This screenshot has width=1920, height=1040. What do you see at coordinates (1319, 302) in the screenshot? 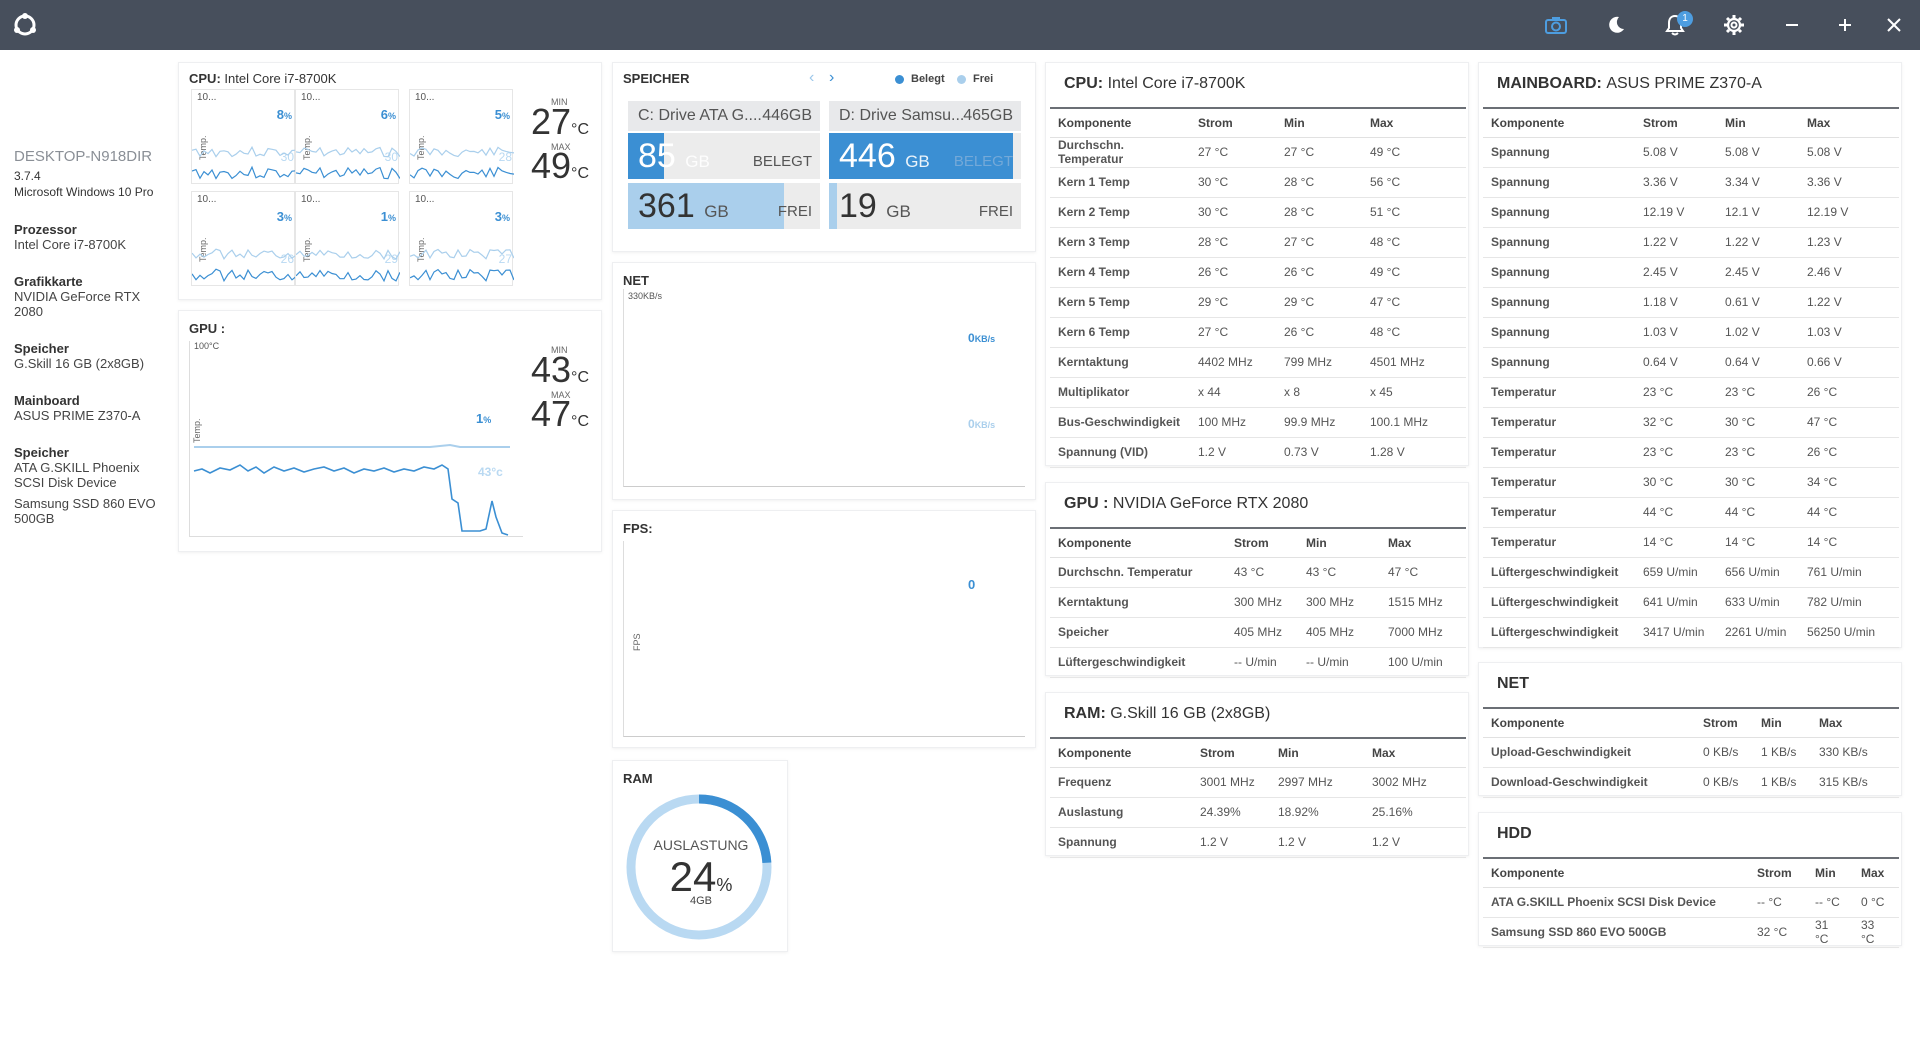
I see `cell-value: 29 °C` at bounding box center [1319, 302].